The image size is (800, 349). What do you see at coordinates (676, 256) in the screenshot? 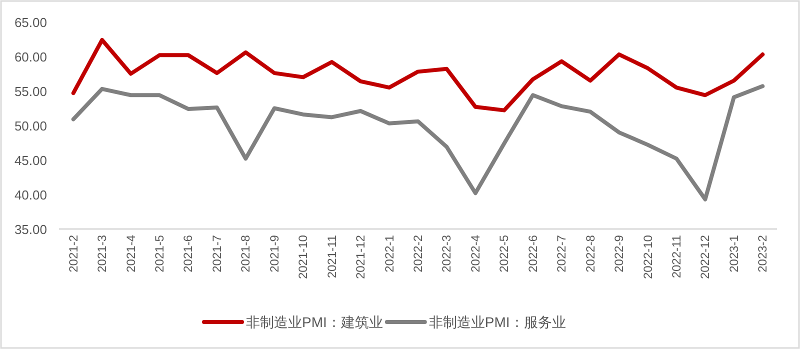
I see `x-tick-label: 2022-11` at bounding box center [676, 256].